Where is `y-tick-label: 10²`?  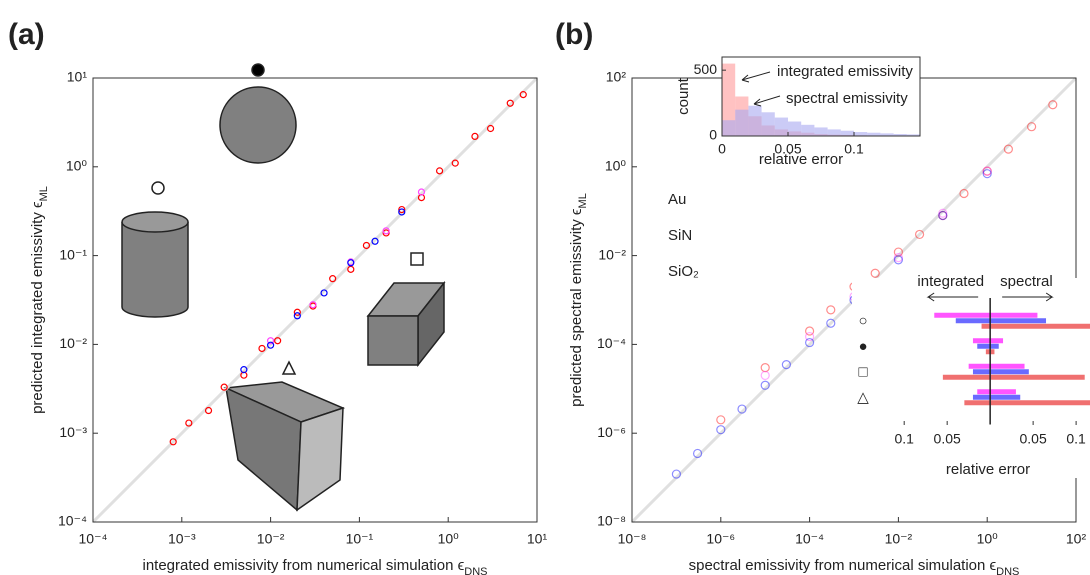 y-tick-label: 10² is located at coordinates (616, 77).